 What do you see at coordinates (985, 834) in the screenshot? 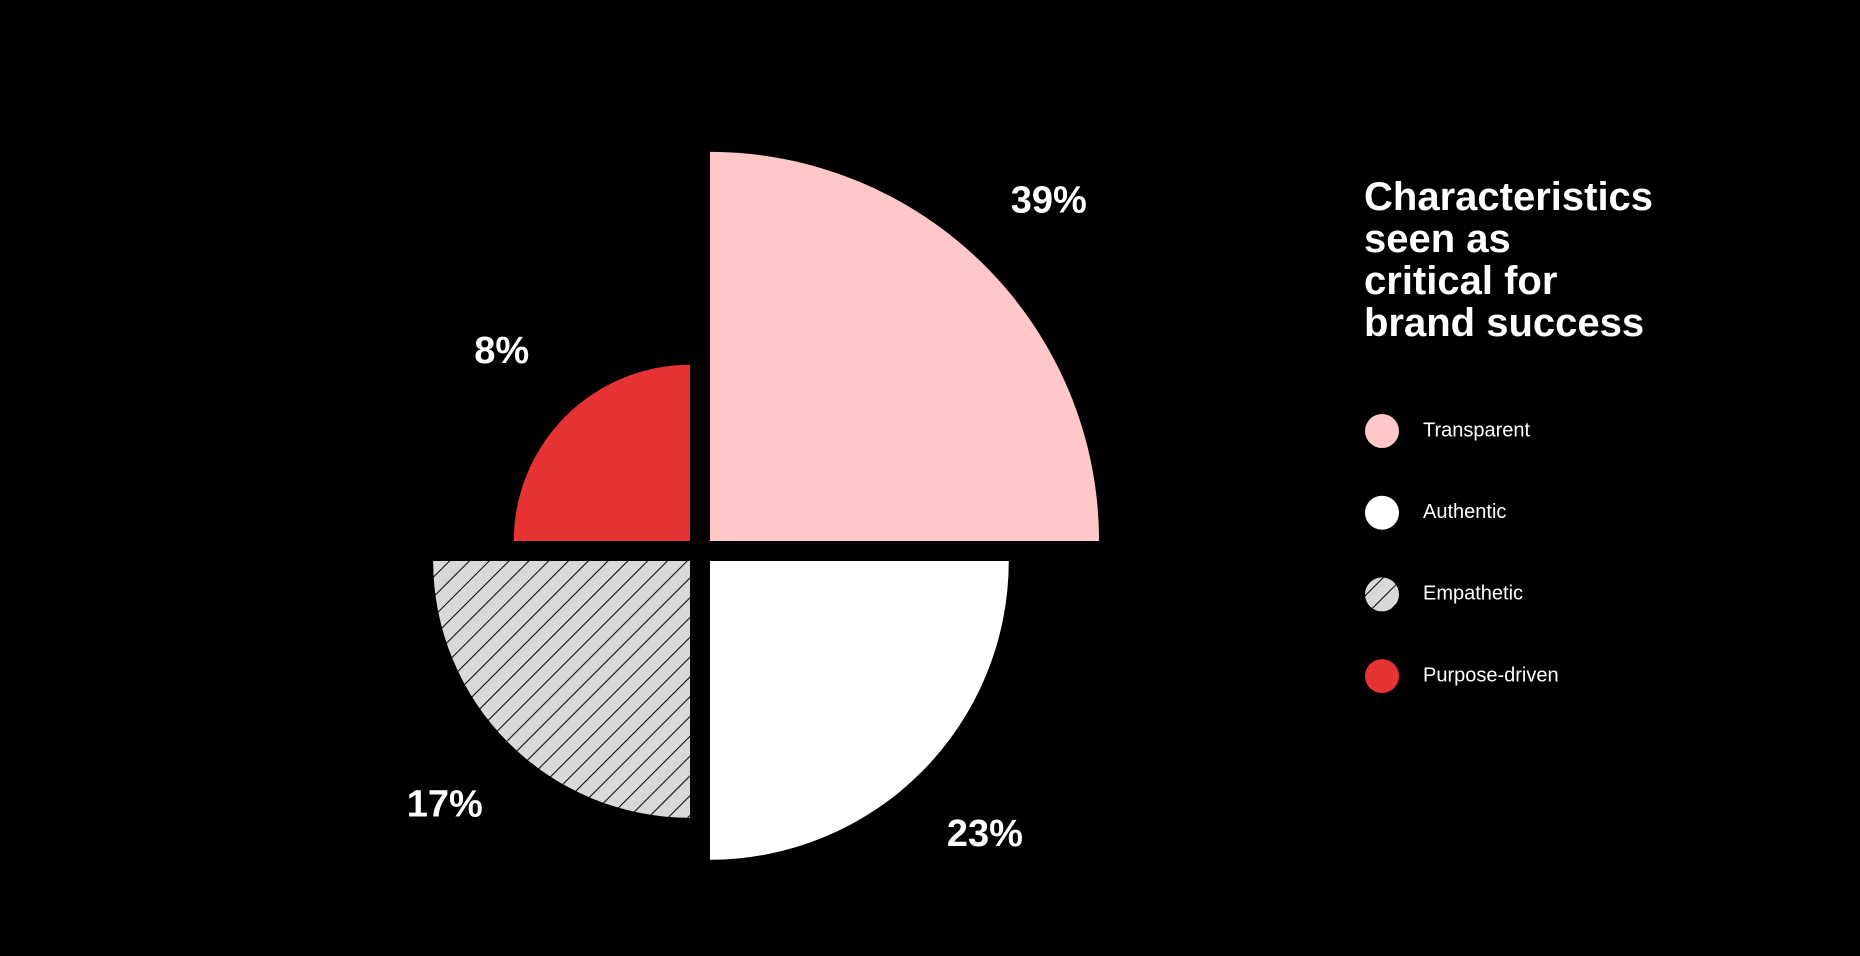
I see `value-label: 23%` at bounding box center [985, 834].